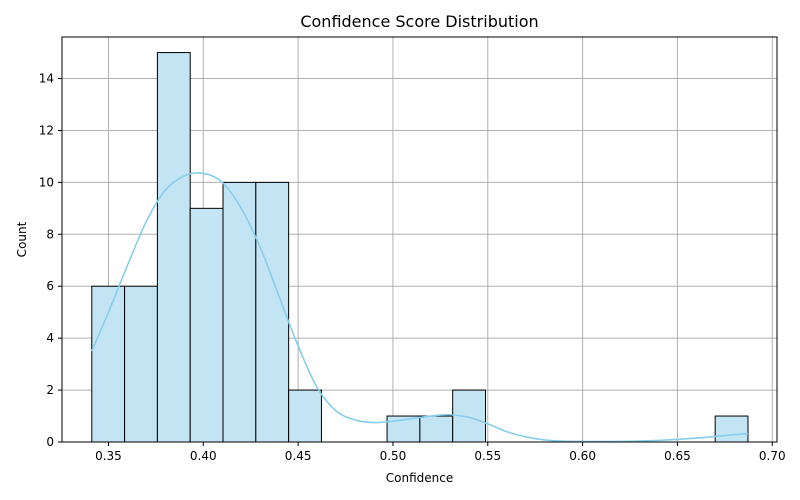 The width and height of the screenshot is (800, 500). I want to click on y-tick-label: 6, so click(50, 286).